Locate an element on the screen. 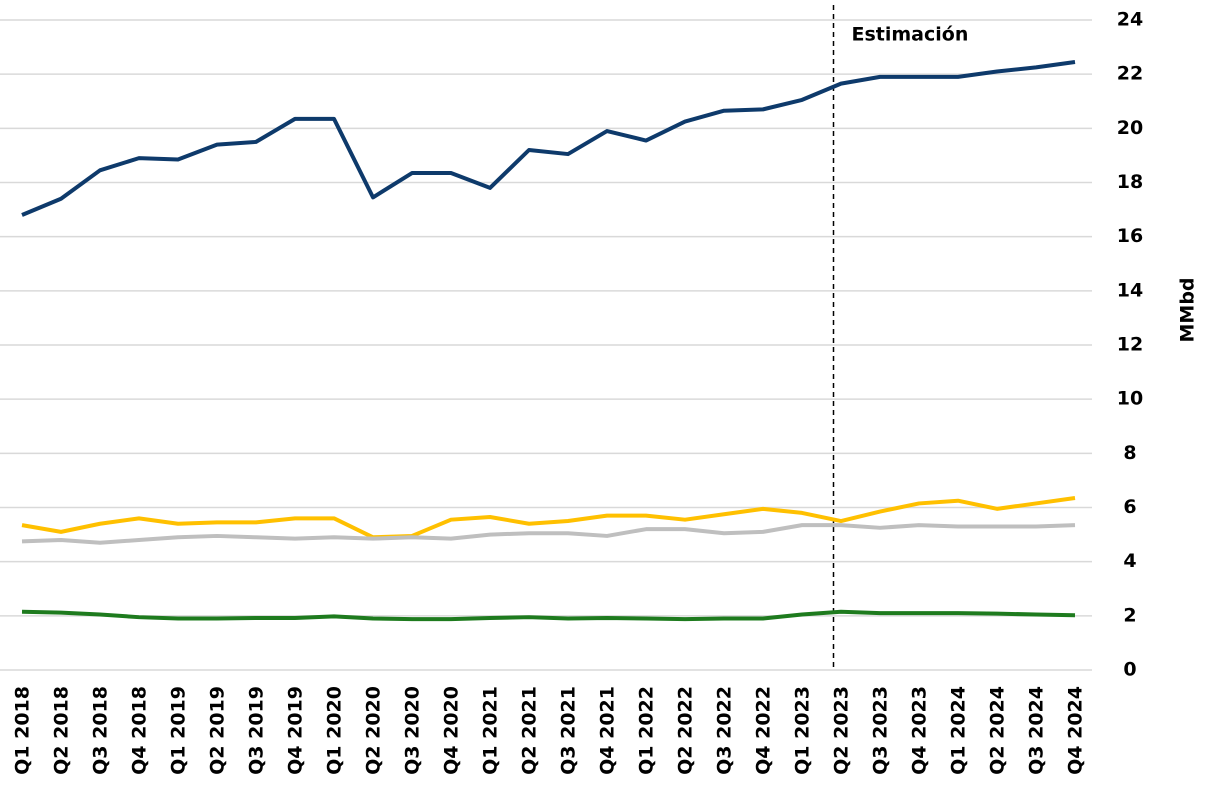 Image resolution: width=1206 pixels, height=808 pixels. x-tick-label: Q1 2023 is located at coordinates (803, 730).